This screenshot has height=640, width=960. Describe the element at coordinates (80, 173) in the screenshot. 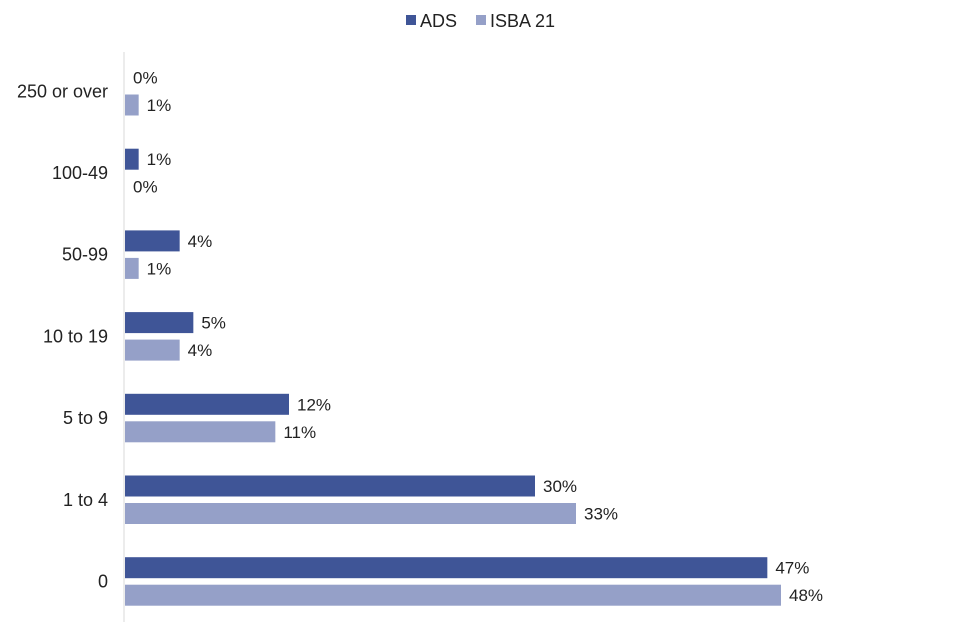

I see `category-label: 100-49` at that location.